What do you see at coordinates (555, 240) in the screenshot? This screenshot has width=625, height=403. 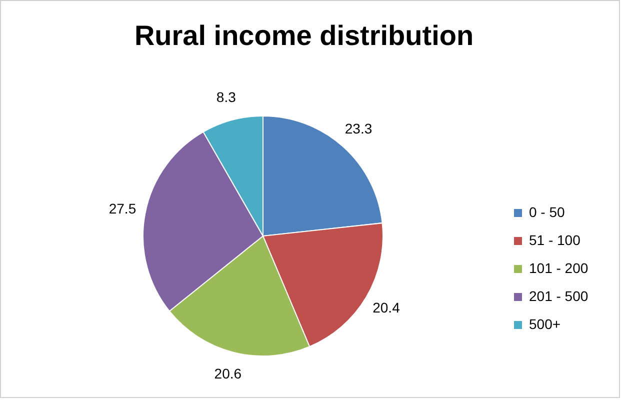 I see `legend-label: 51 - 100` at bounding box center [555, 240].